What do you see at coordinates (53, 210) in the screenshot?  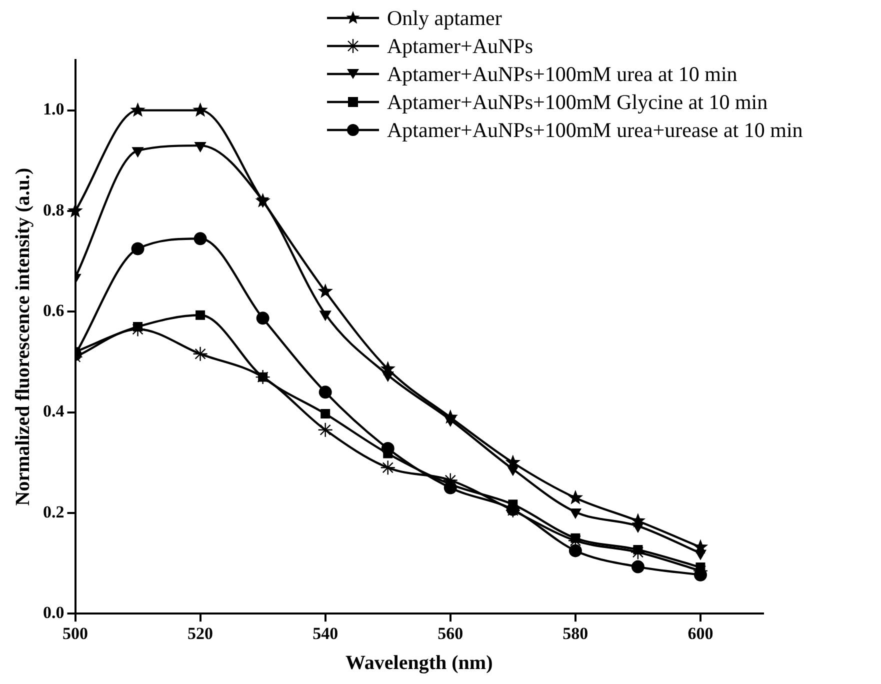 I see `y-tick-label: 0.8` at bounding box center [53, 210].